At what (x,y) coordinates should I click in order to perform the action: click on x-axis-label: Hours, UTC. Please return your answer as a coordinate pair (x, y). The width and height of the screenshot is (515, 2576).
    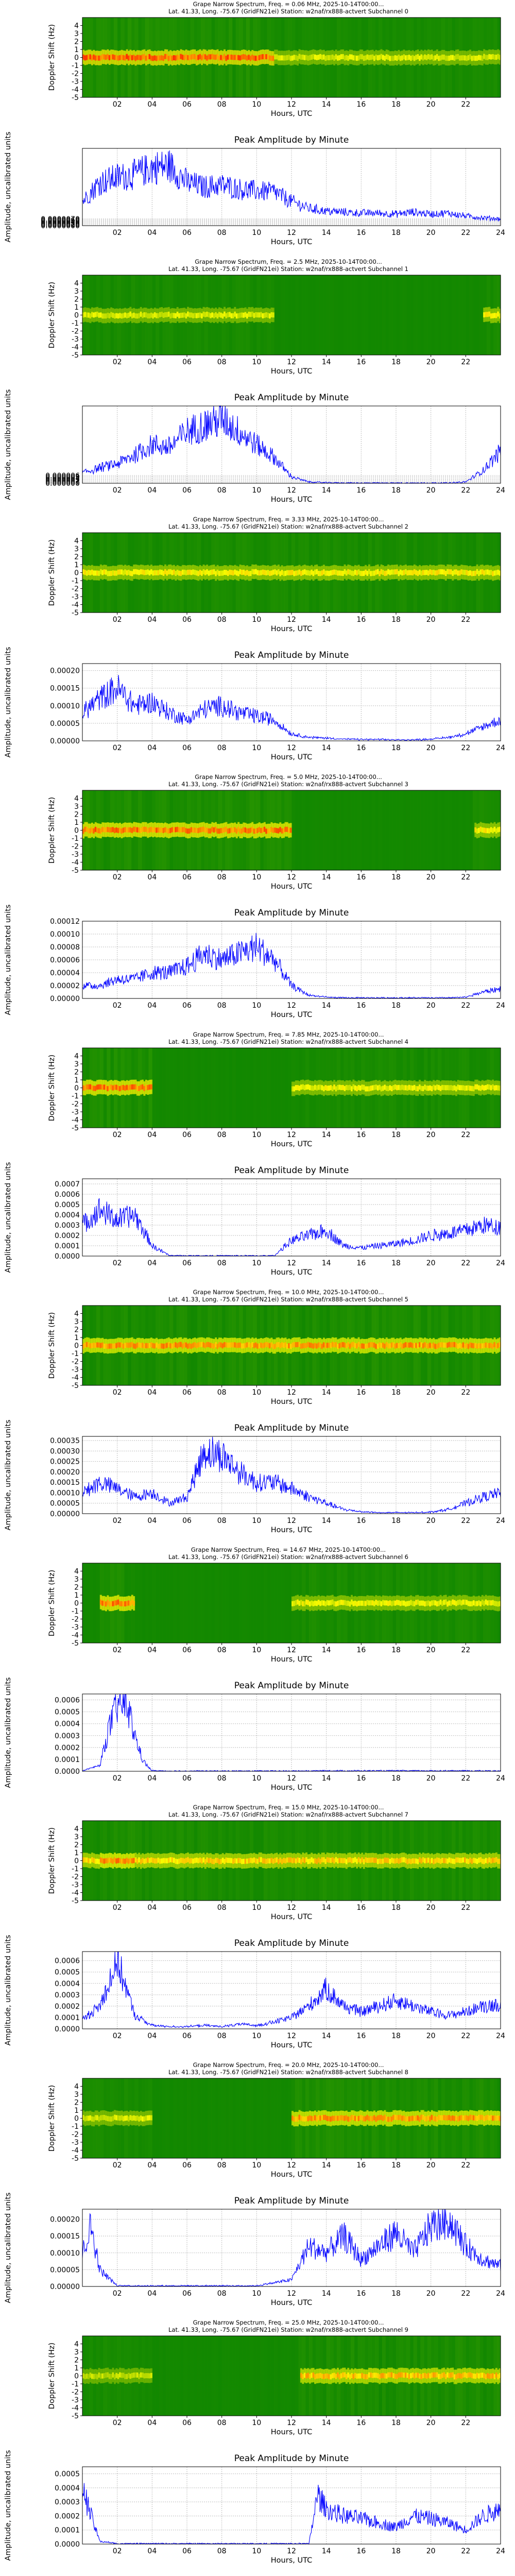
    Looking at the image, I should click on (291, 2045).